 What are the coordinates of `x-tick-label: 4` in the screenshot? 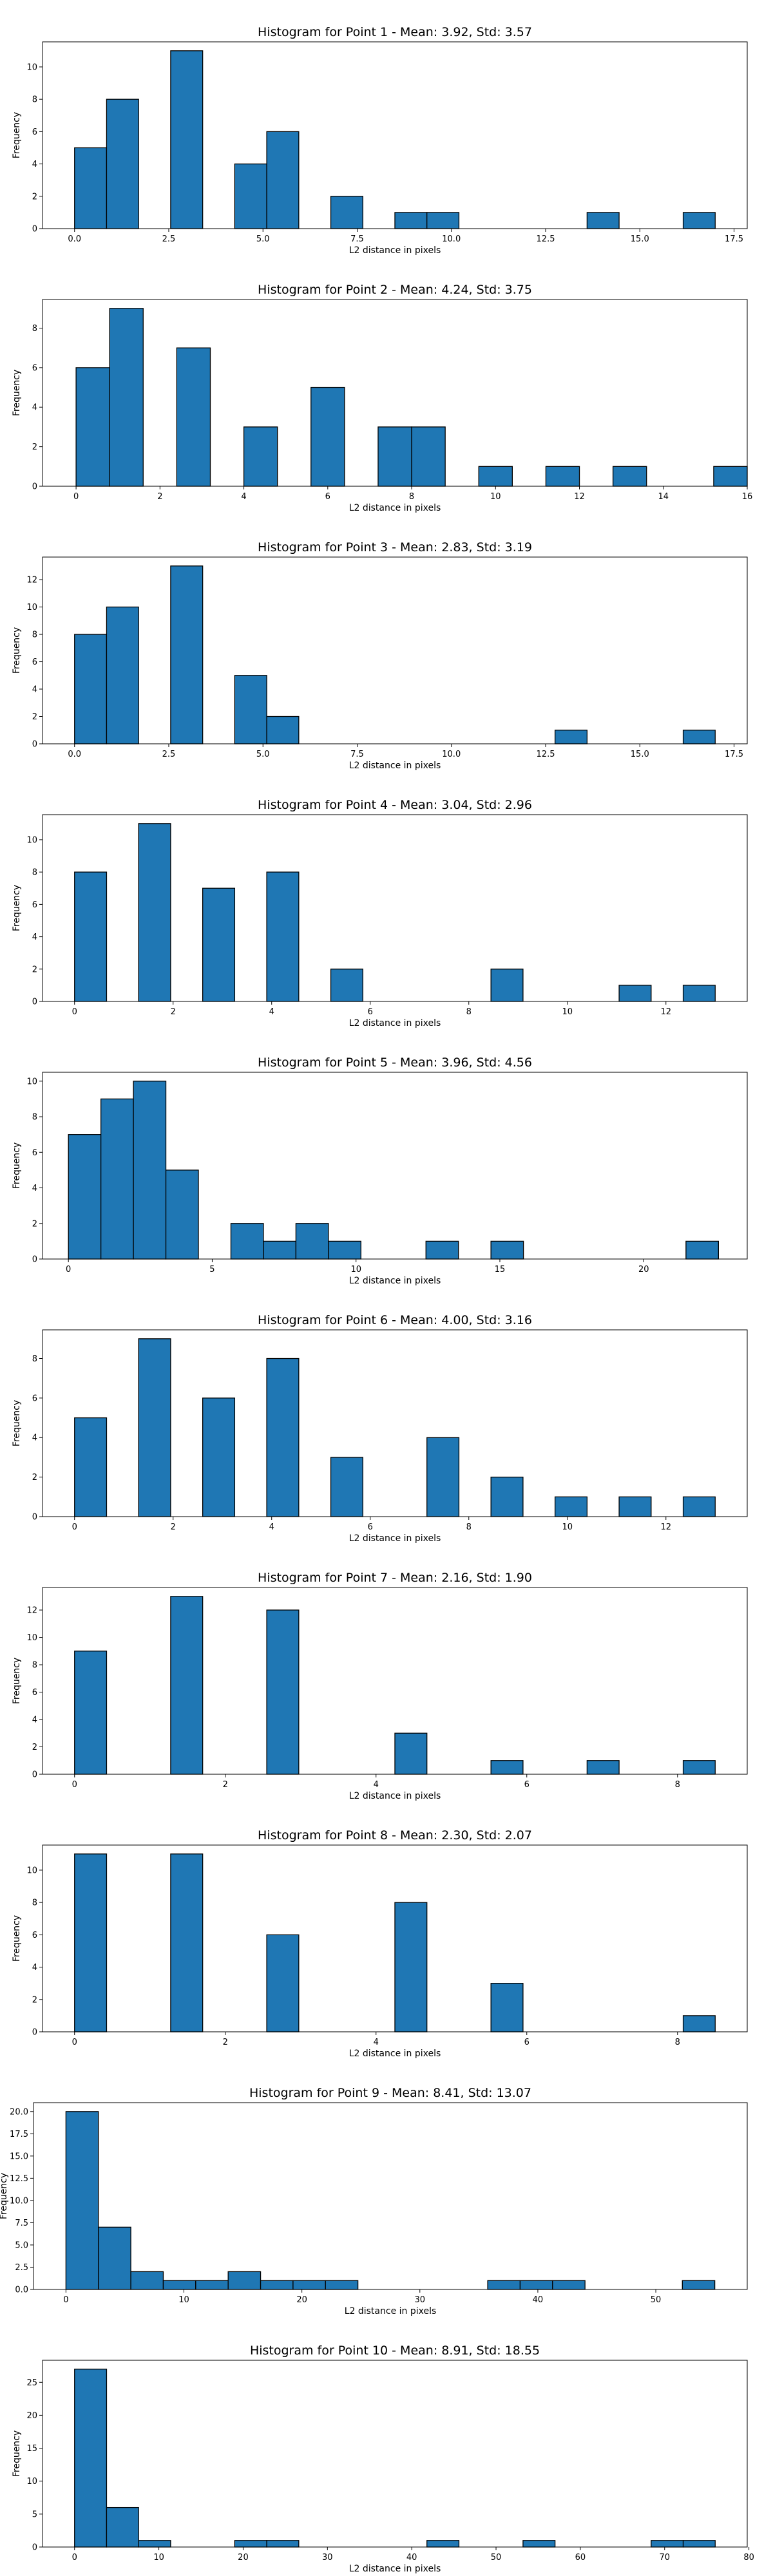 It's located at (377, 1785).